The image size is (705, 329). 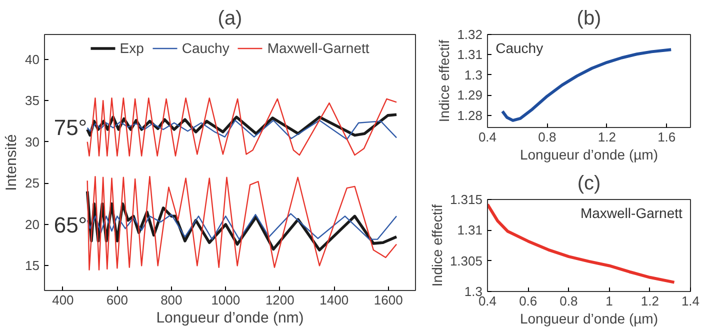 What do you see at coordinates (631, 213) in the screenshot?
I see `text: Maxwell-Garnett` at bounding box center [631, 213].